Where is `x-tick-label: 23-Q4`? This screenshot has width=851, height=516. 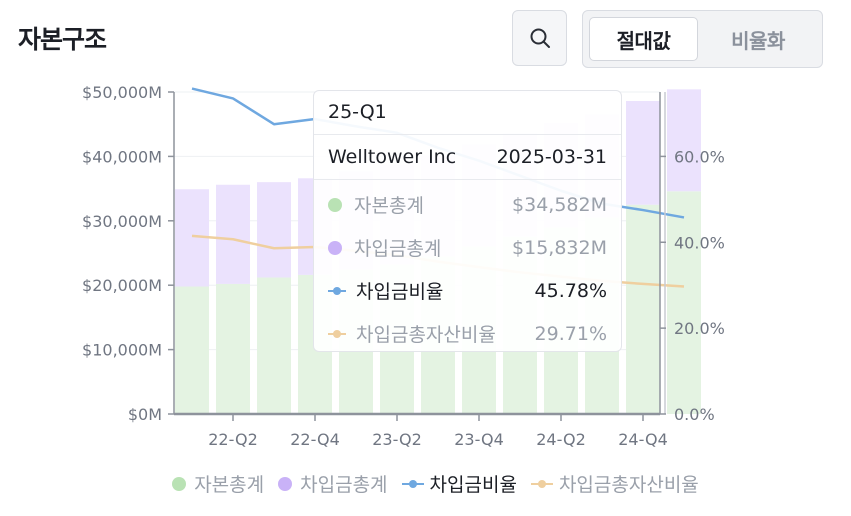
x-tick-label: 23-Q4 is located at coordinates (479, 439).